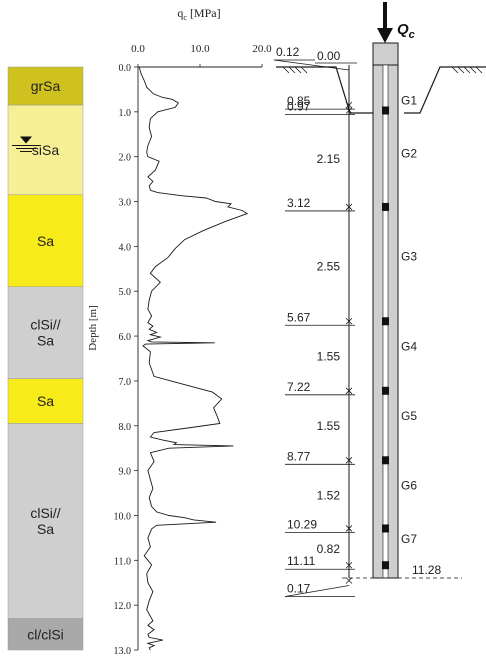 The image size is (486, 656). Describe the element at coordinates (329, 549) in the screenshot. I see `segment-length-label: 0.82` at that location.